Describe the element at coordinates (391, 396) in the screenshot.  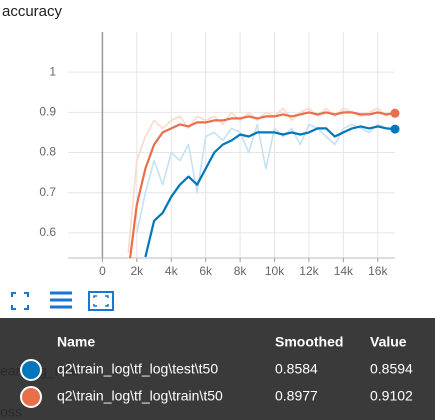
I see `run-value: 0.9102` at that location.